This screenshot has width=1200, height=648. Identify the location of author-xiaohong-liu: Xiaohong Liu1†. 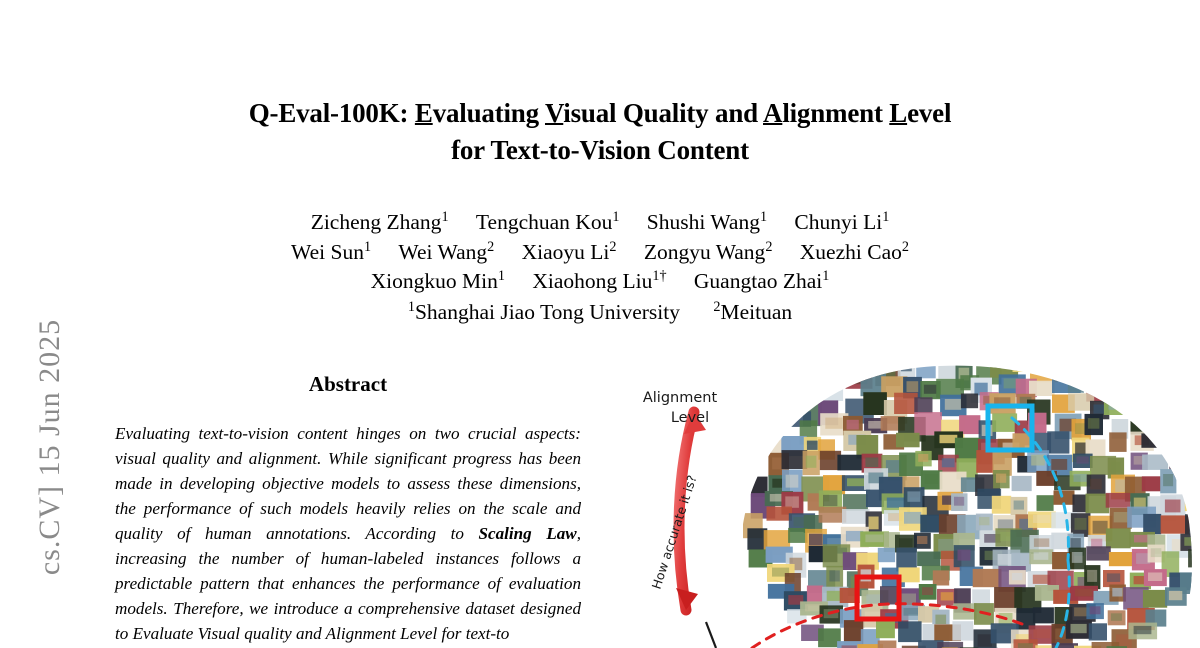
(599, 281).